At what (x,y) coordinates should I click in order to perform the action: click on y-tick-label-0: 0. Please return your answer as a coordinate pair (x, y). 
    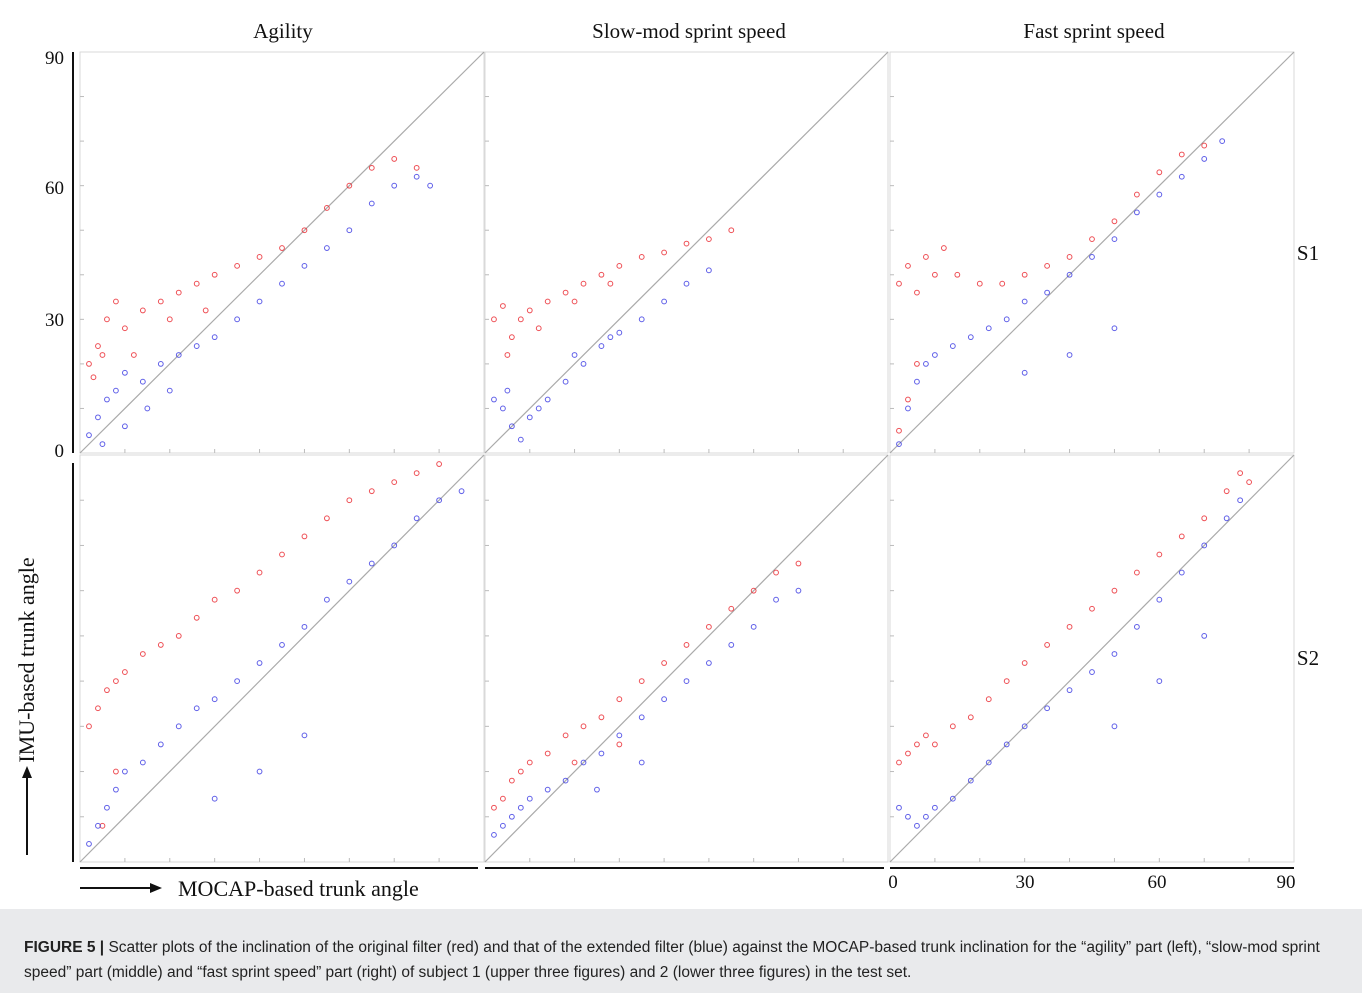
    Looking at the image, I should click on (60, 451).